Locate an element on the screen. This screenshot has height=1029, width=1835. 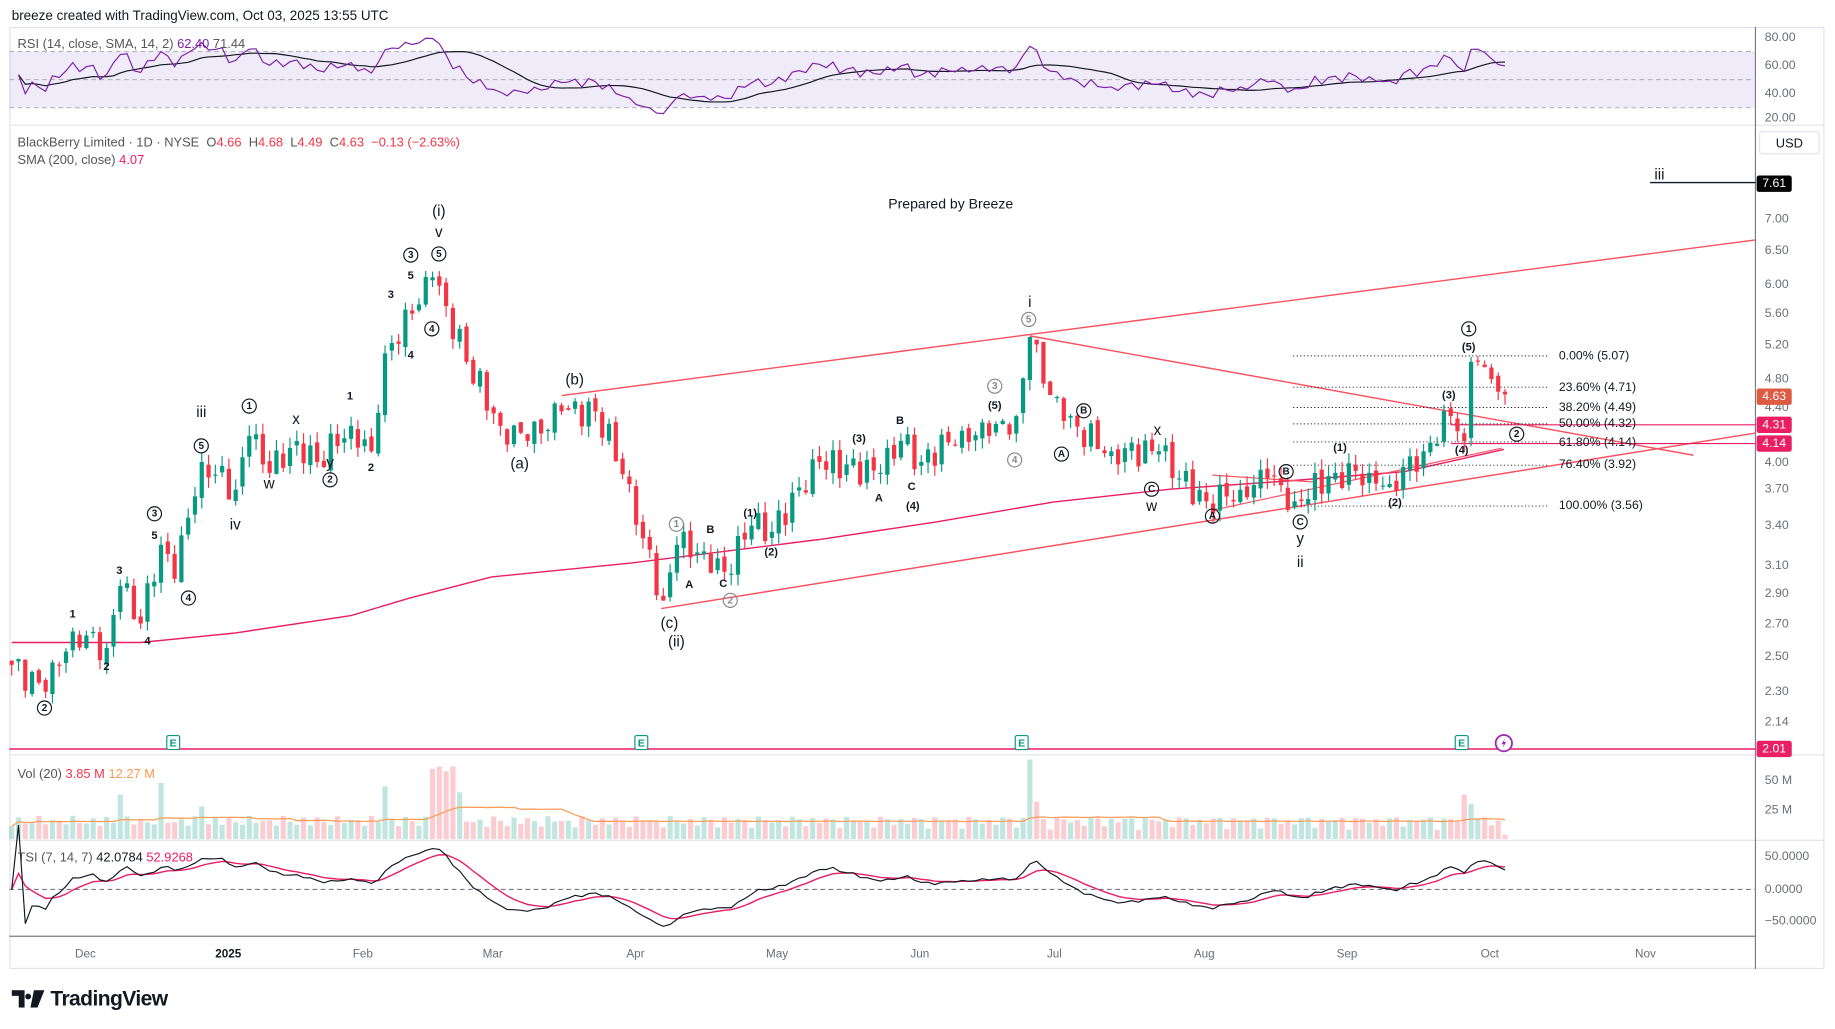
wave-label: iii is located at coordinates (1659, 174).